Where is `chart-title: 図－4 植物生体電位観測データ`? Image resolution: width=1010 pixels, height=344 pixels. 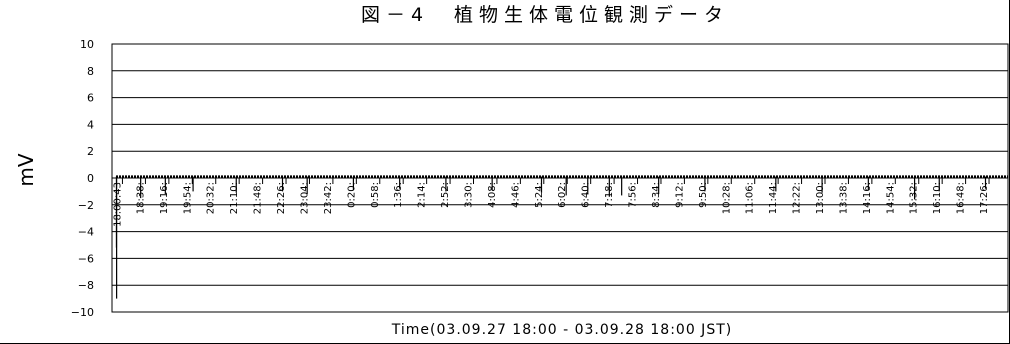
chart-title: 図－4 植物生体電位観測データ is located at coordinates (545, 15).